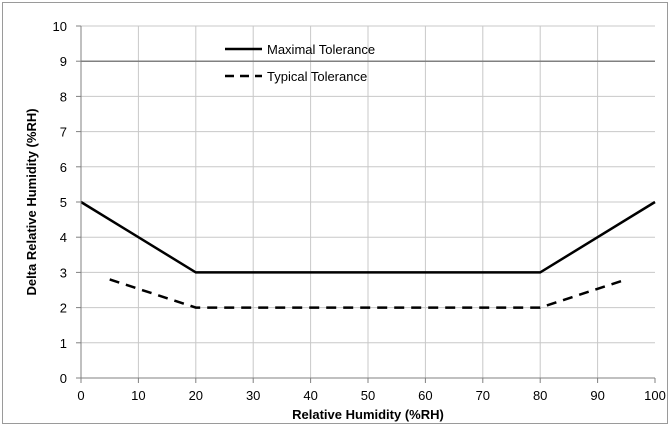 Image resolution: width=672 pixels, height=428 pixels. I want to click on x-tick-label: 90, so click(597, 395).